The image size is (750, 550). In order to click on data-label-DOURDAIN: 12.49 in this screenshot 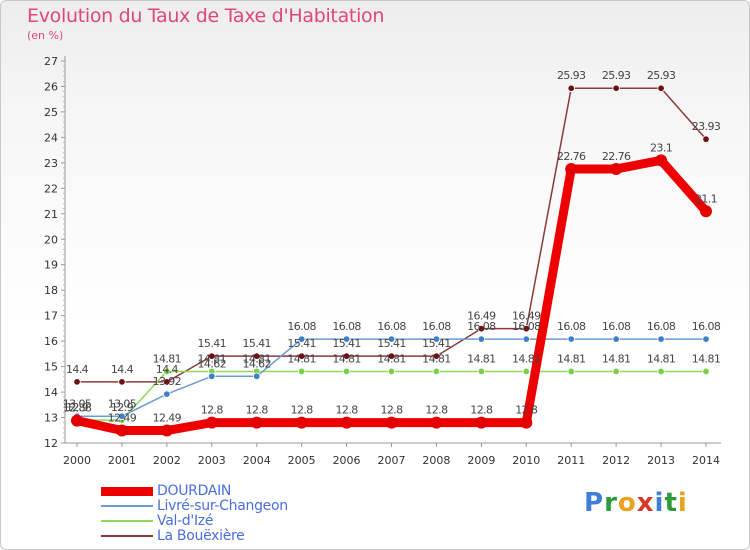, I will do `click(167, 418)`.